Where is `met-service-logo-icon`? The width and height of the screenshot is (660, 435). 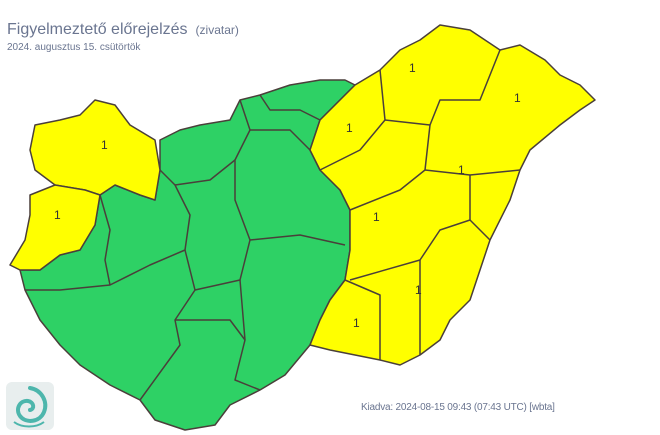
met-service-logo-icon is located at coordinates (30, 406).